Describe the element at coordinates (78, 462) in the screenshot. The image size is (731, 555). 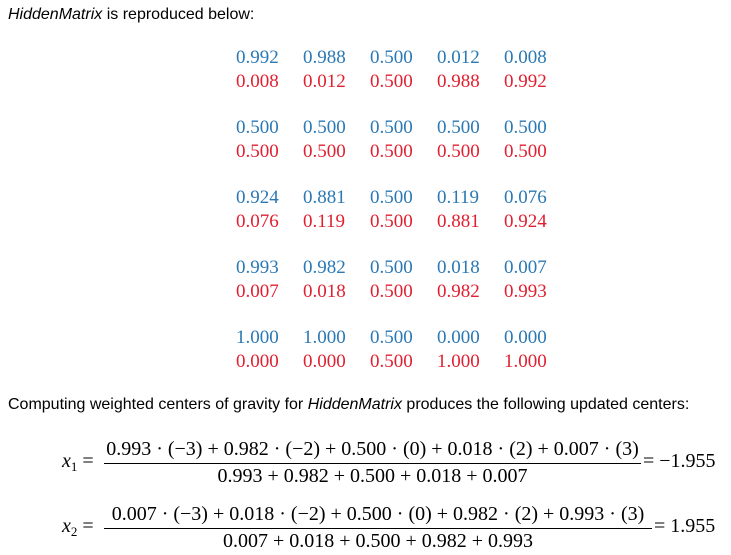
I see `equation-1-lhs: x1 =` at that location.